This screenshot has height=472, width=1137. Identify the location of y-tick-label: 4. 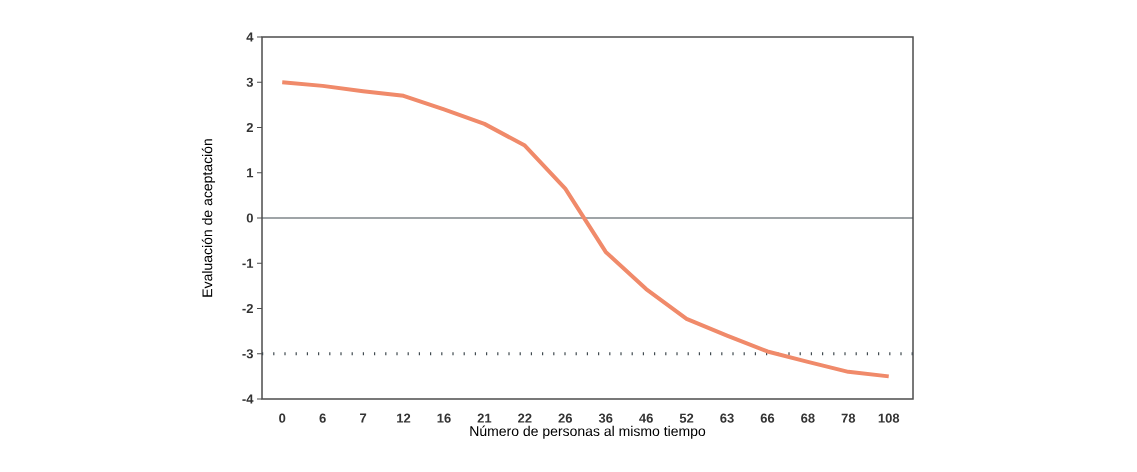
(250, 37).